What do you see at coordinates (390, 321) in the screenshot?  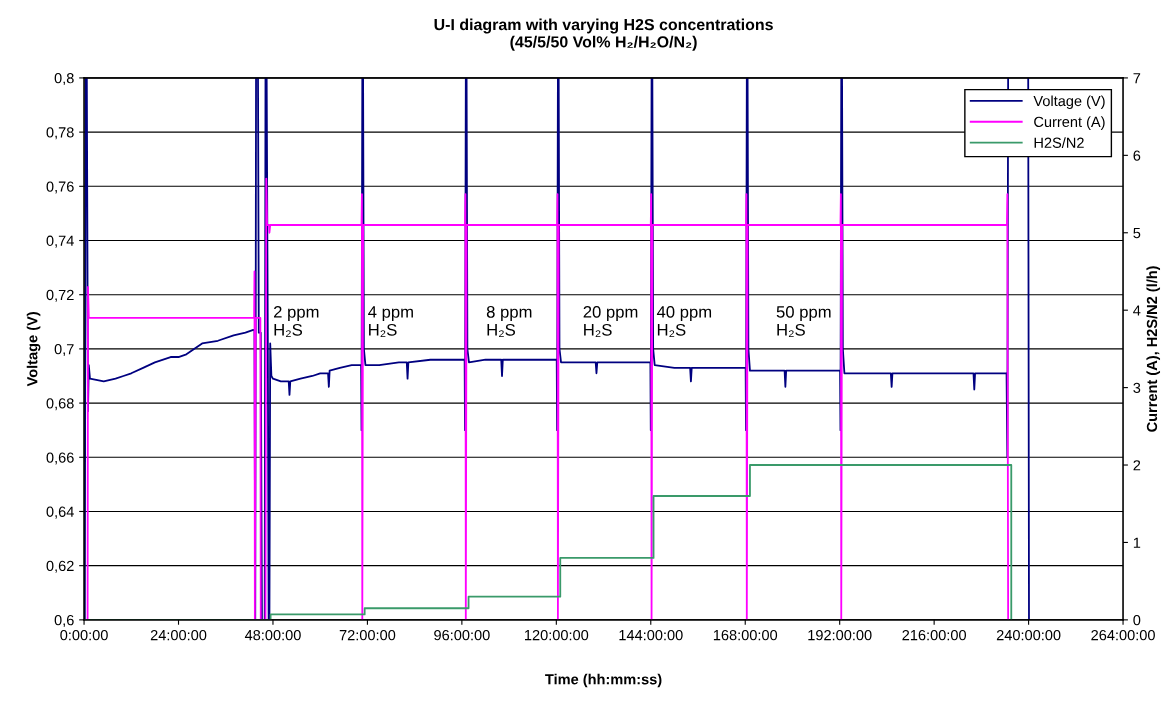 I see `annotation: 4 ppm H₂S` at bounding box center [390, 321].